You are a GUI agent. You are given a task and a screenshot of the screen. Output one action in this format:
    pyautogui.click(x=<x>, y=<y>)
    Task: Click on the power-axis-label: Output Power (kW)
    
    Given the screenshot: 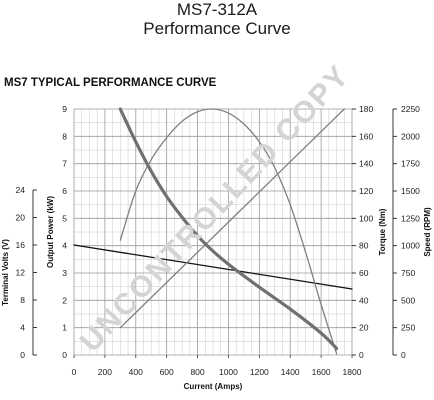 What is the action you would take?
    pyautogui.click(x=50, y=232)
    